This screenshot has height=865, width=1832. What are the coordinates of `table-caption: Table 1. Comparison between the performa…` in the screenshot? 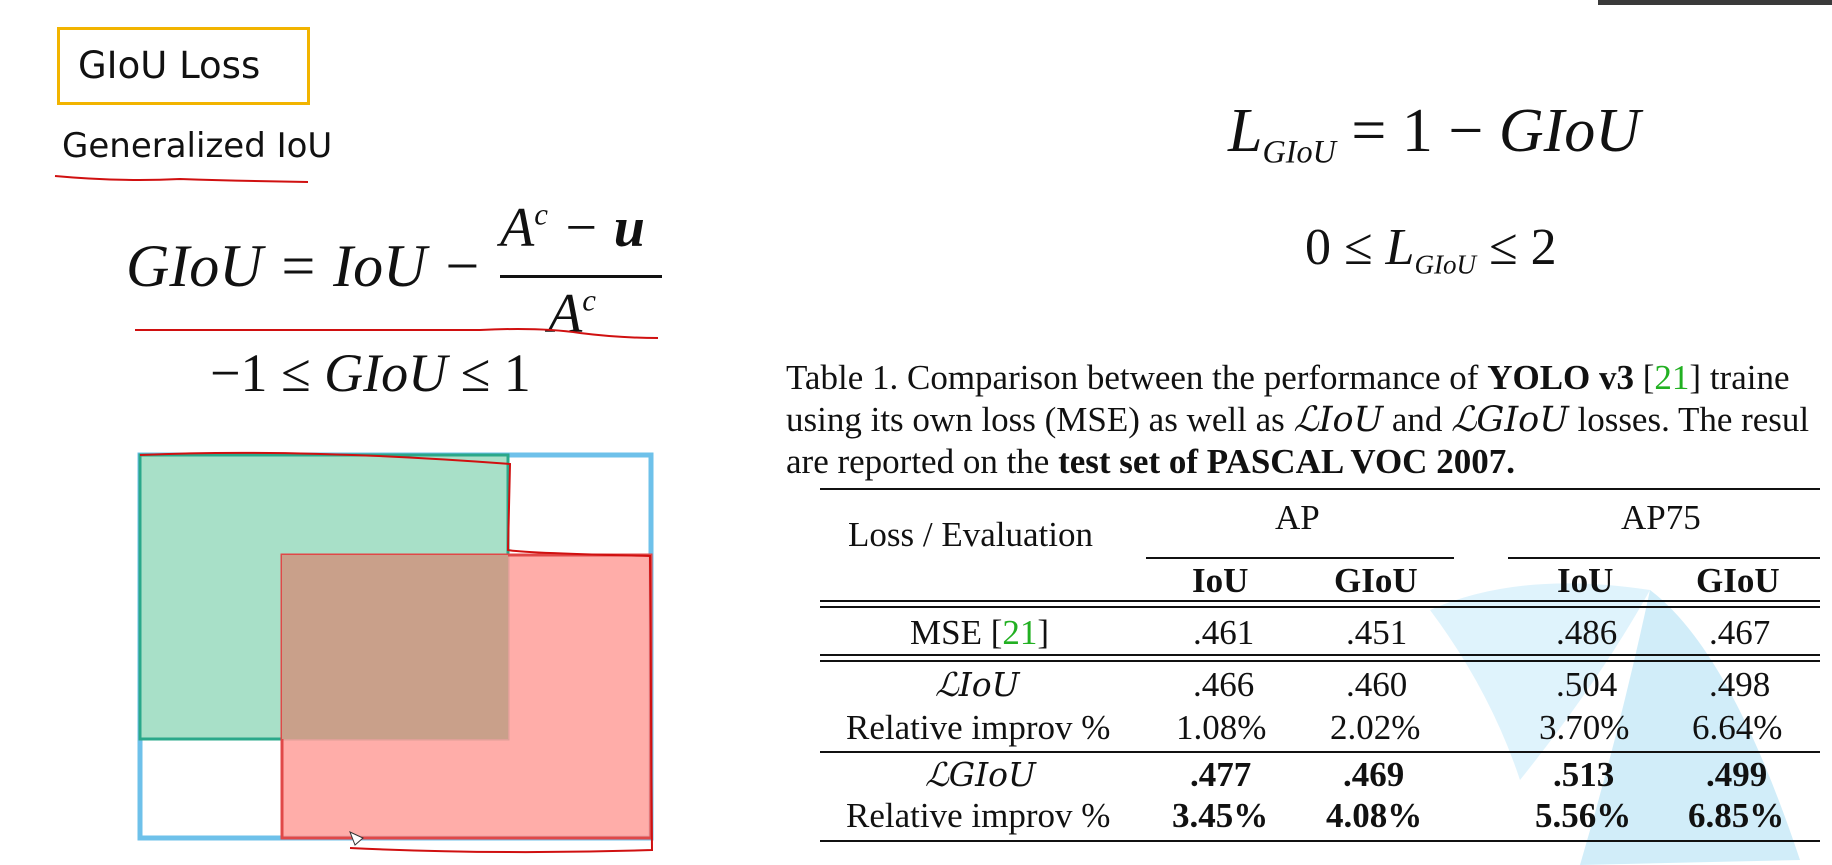 It's located at (1309, 420).